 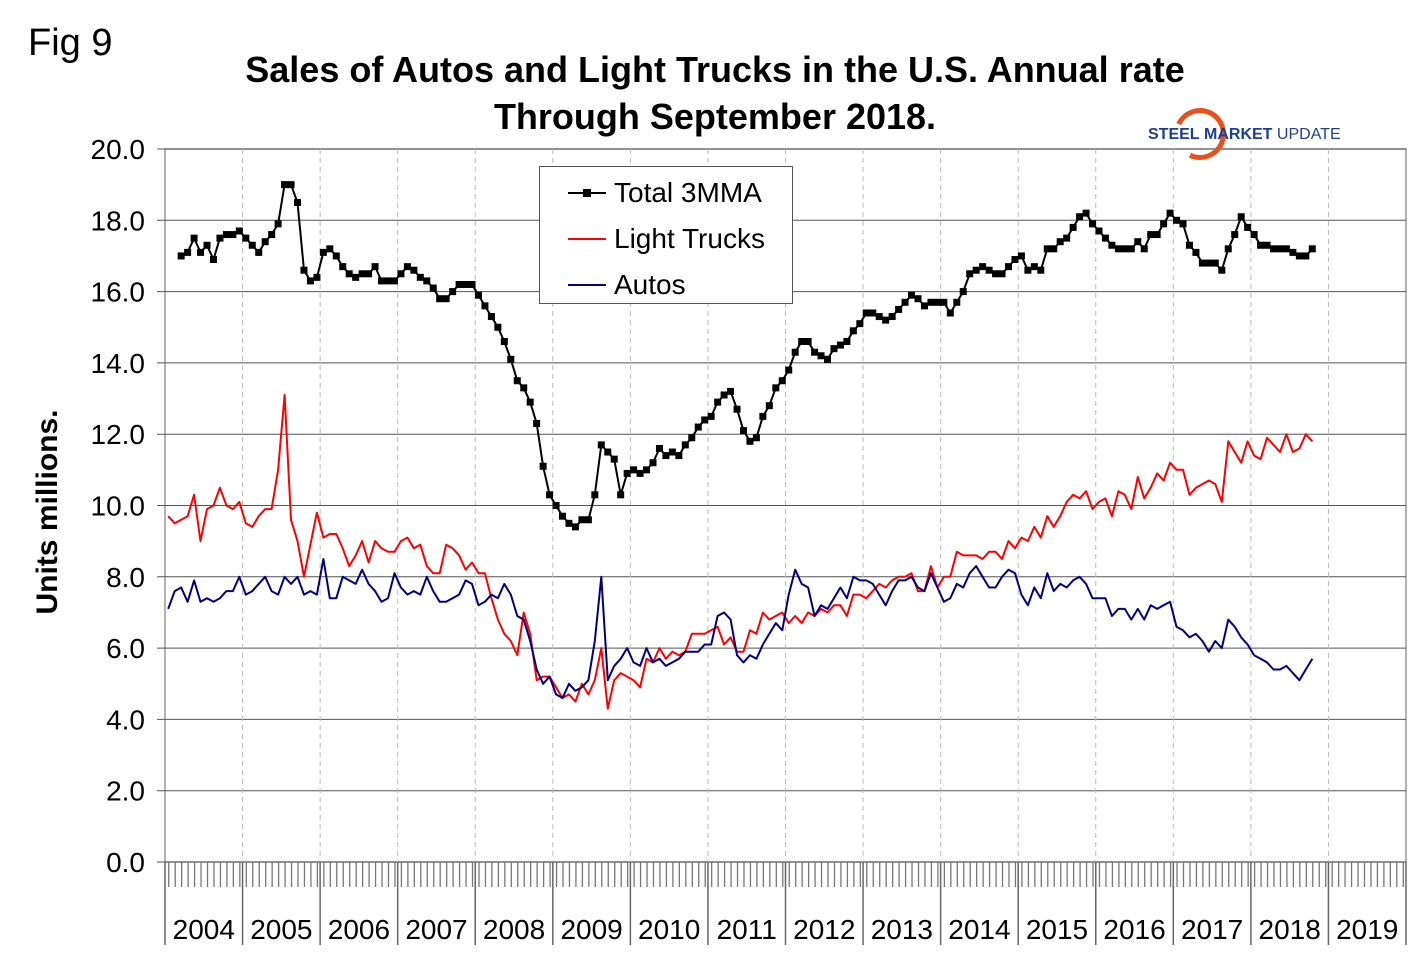 I want to click on x-tick-label: 2018, so click(x=1290, y=929).